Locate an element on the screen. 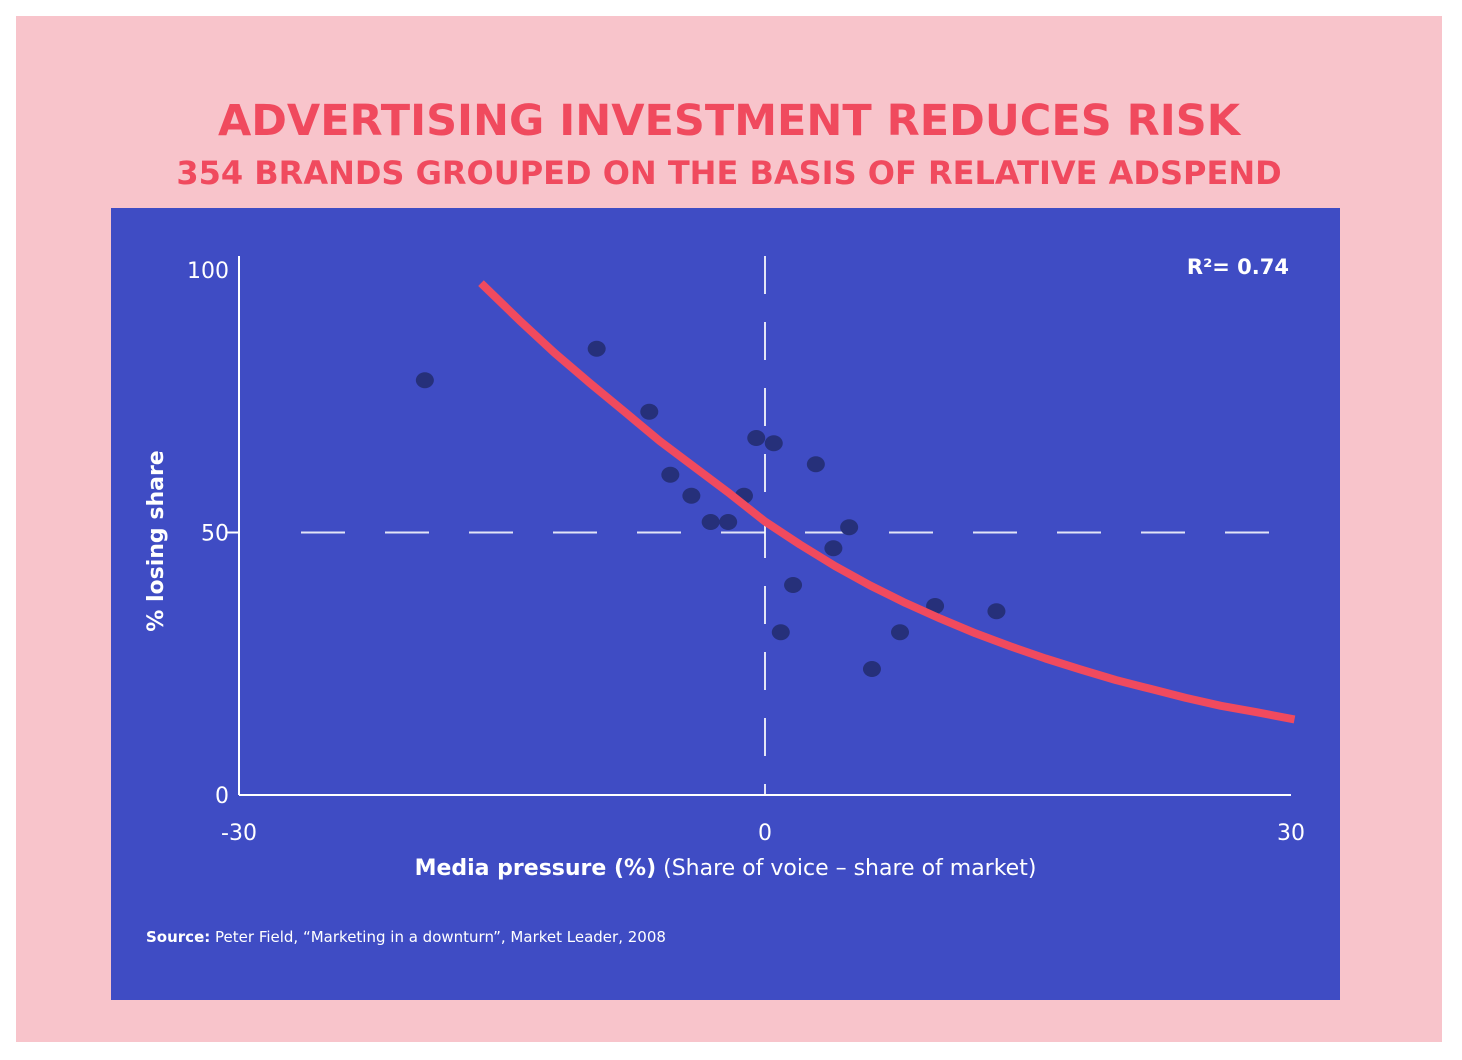 Image resolution: width=1462 pixels, height=1060 pixels. x-axis-label-bold: Media pressure (%) is located at coordinates (535, 868).